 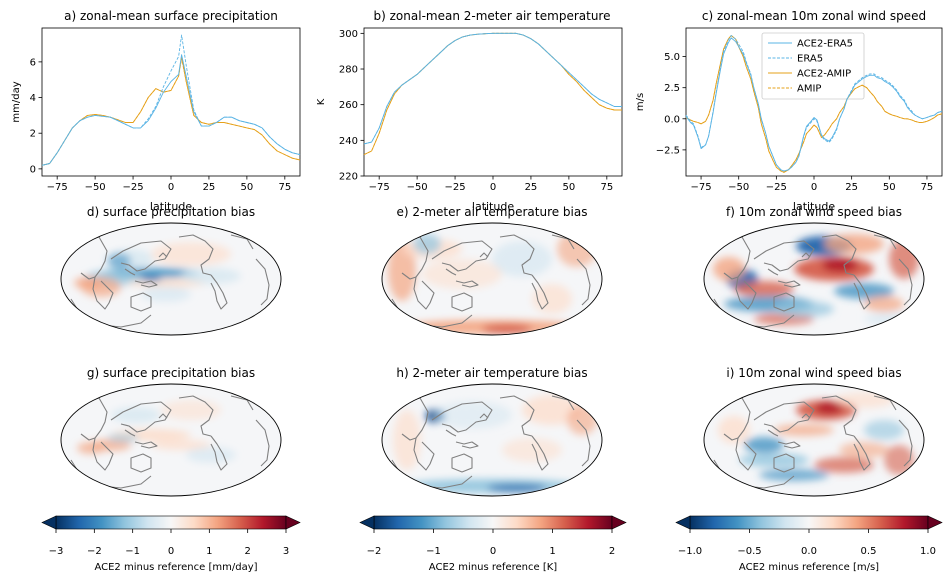 I want to click on colorbar-tick-label: −2, so click(x=94, y=551).